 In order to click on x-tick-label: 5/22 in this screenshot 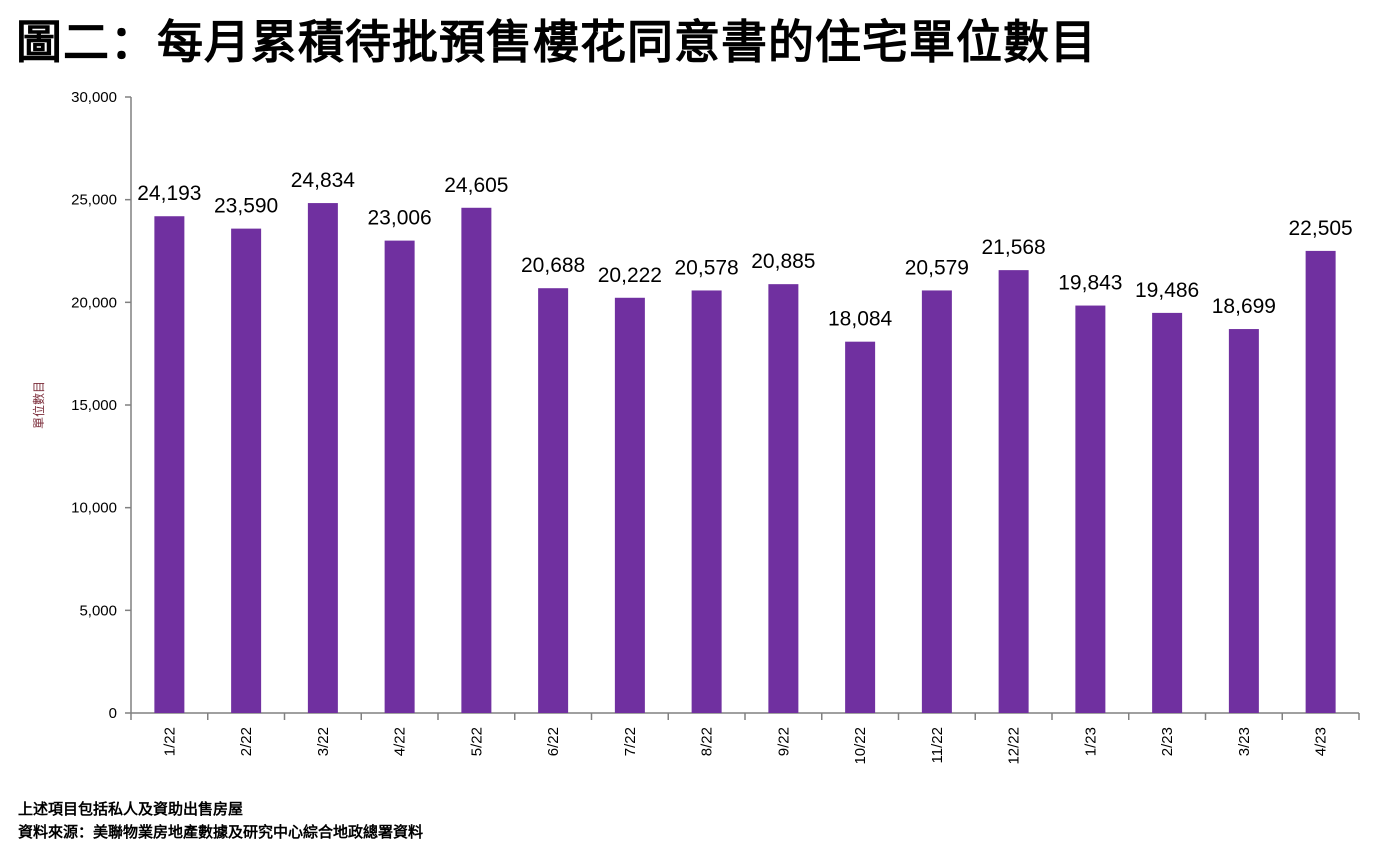, I will do `click(476, 741)`.